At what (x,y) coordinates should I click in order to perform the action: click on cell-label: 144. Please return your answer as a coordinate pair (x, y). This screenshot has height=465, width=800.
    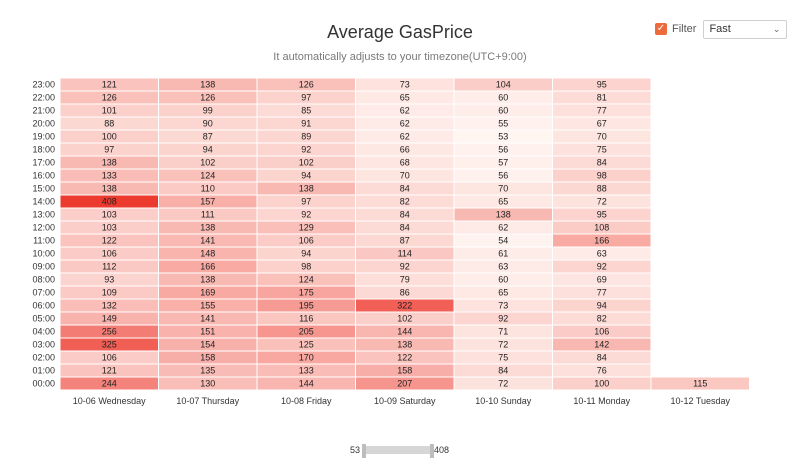
    Looking at the image, I should click on (404, 332).